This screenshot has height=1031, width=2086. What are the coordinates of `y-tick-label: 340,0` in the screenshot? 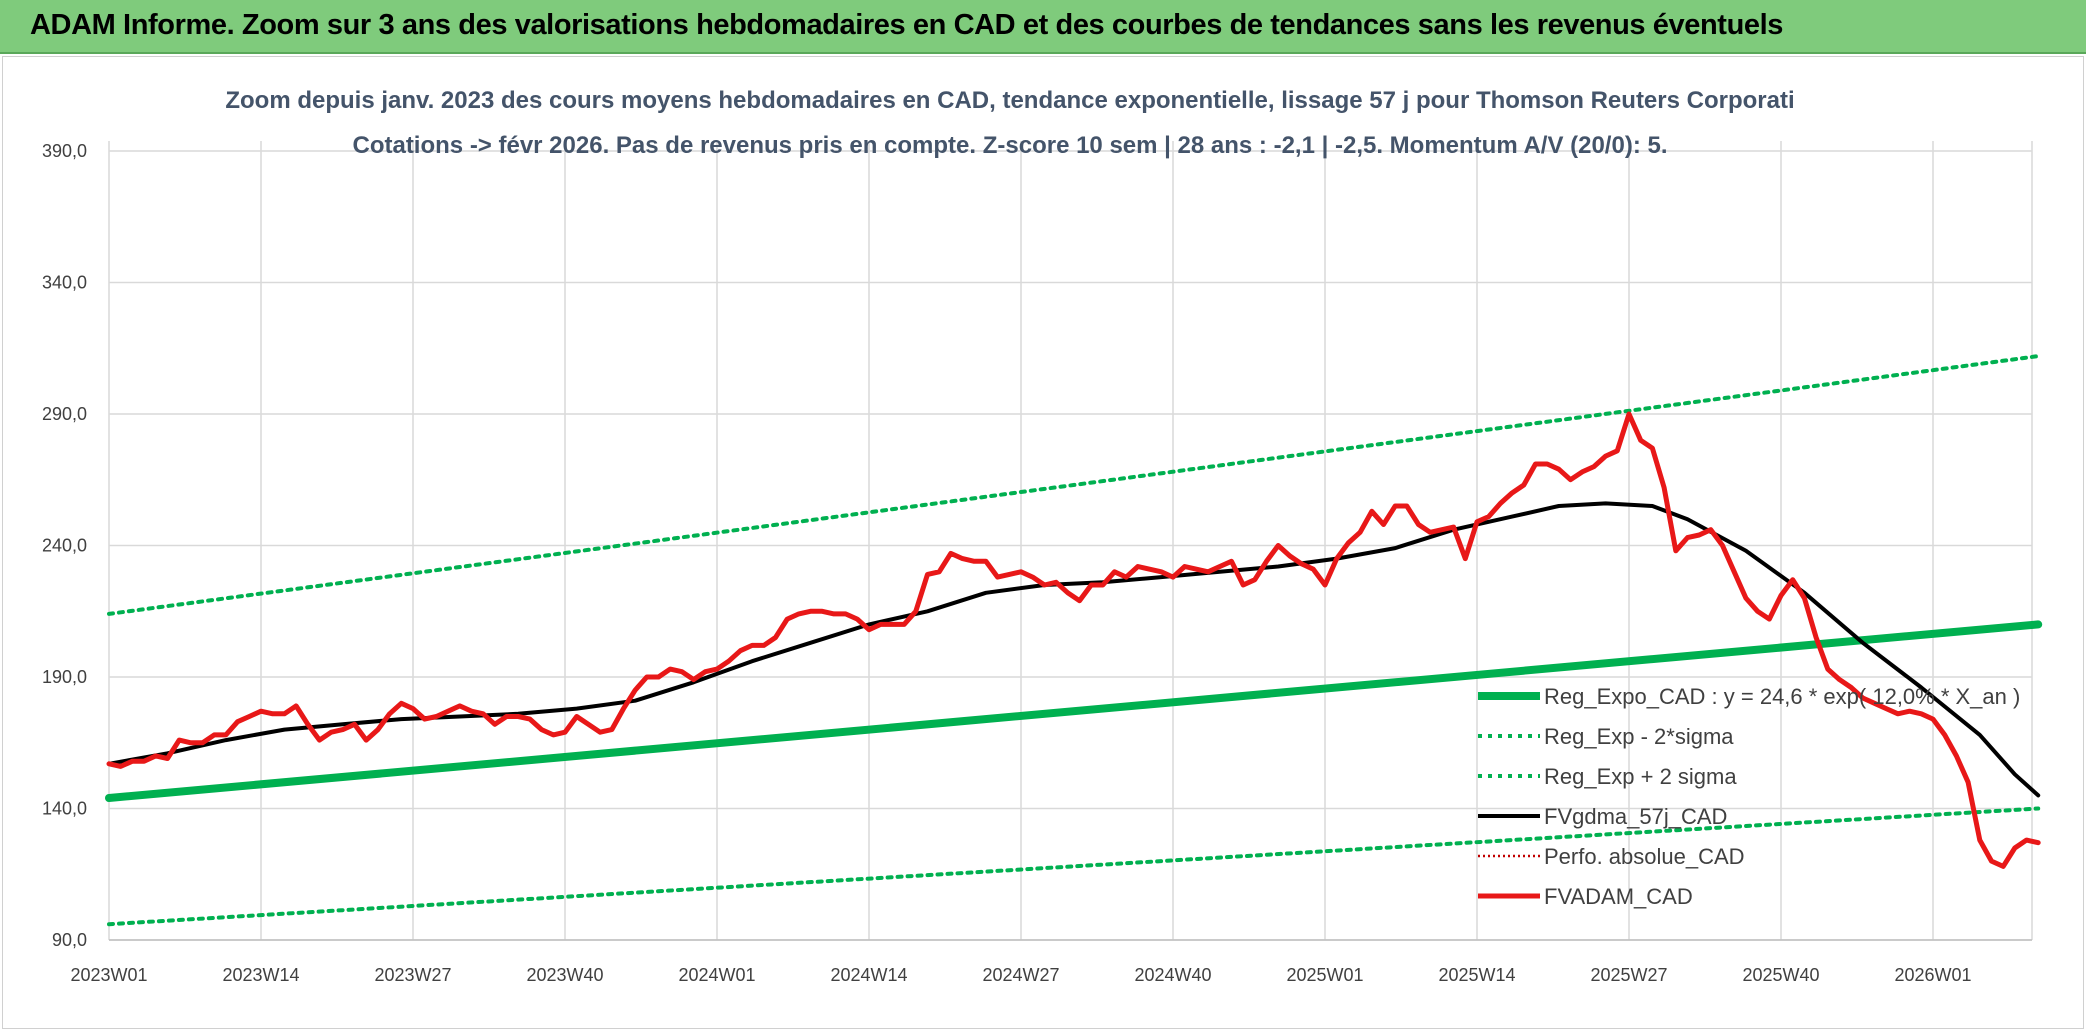 It's located at (64, 283).